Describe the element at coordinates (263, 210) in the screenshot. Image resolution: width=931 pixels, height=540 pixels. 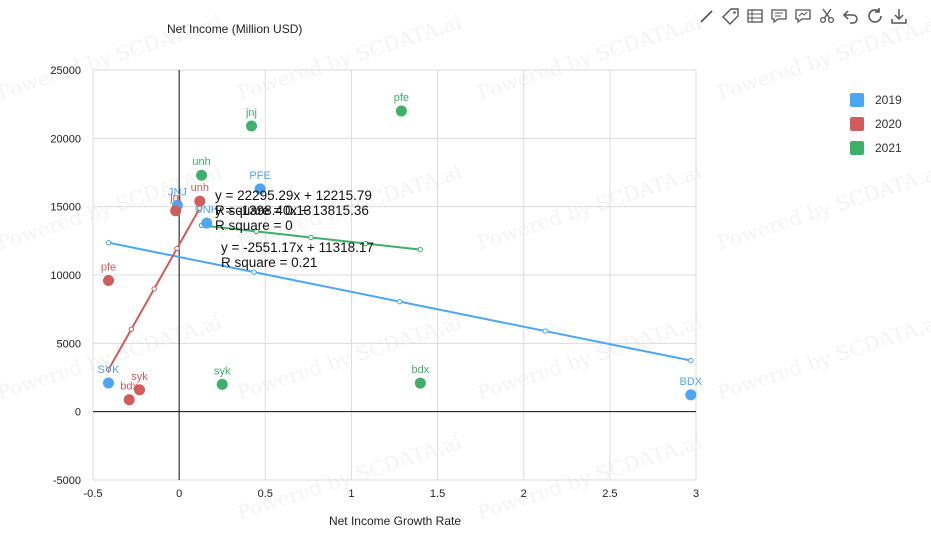
I see `trendline-rsquare-2020: R square = 0.13` at that location.